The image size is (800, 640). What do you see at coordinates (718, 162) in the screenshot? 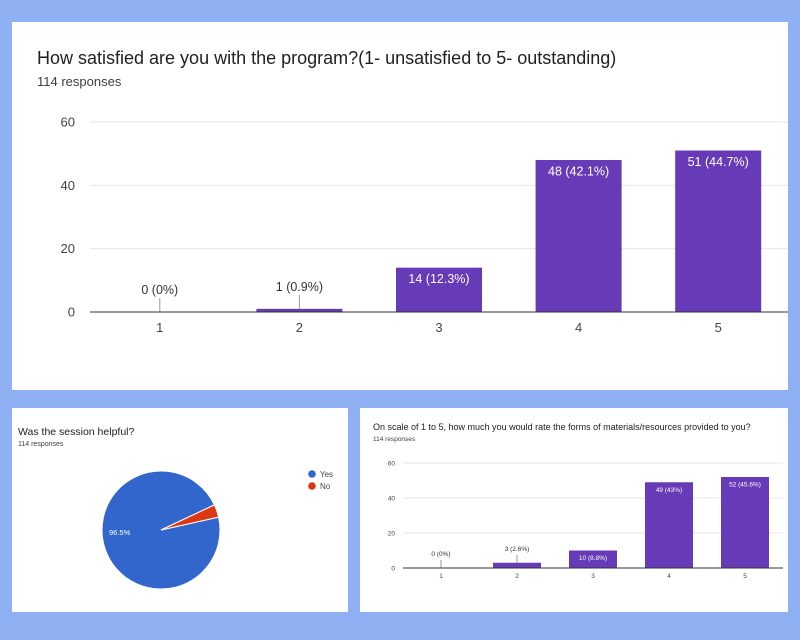
I see `data-label: 51 (44.7%)` at bounding box center [718, 162].